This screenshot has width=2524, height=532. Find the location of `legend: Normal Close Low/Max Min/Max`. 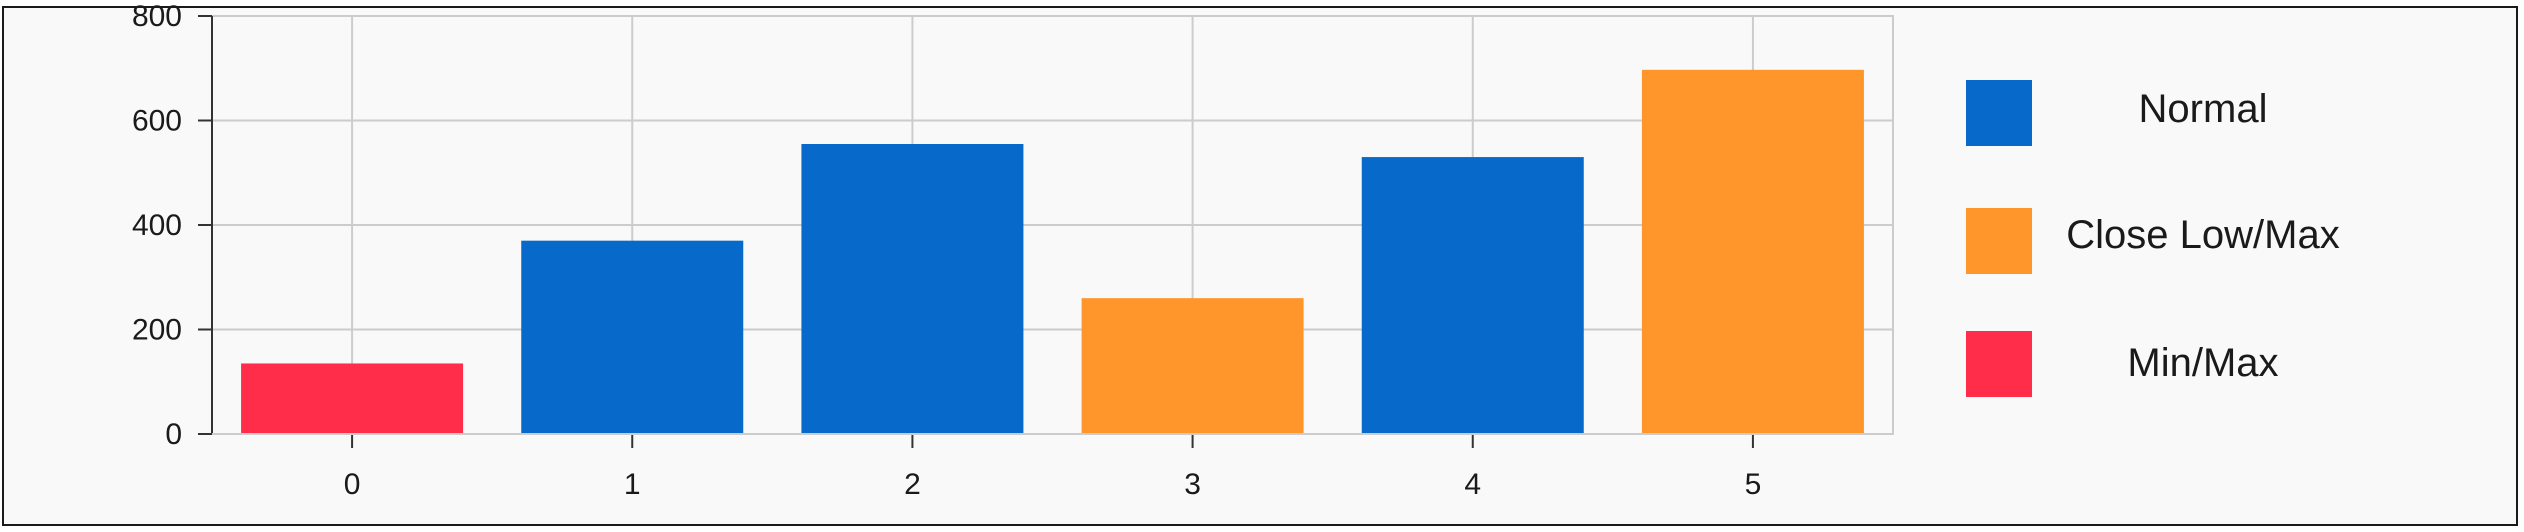

legend: Normal Close Low/Max Min/Max is located at coordinates (2153, 238).